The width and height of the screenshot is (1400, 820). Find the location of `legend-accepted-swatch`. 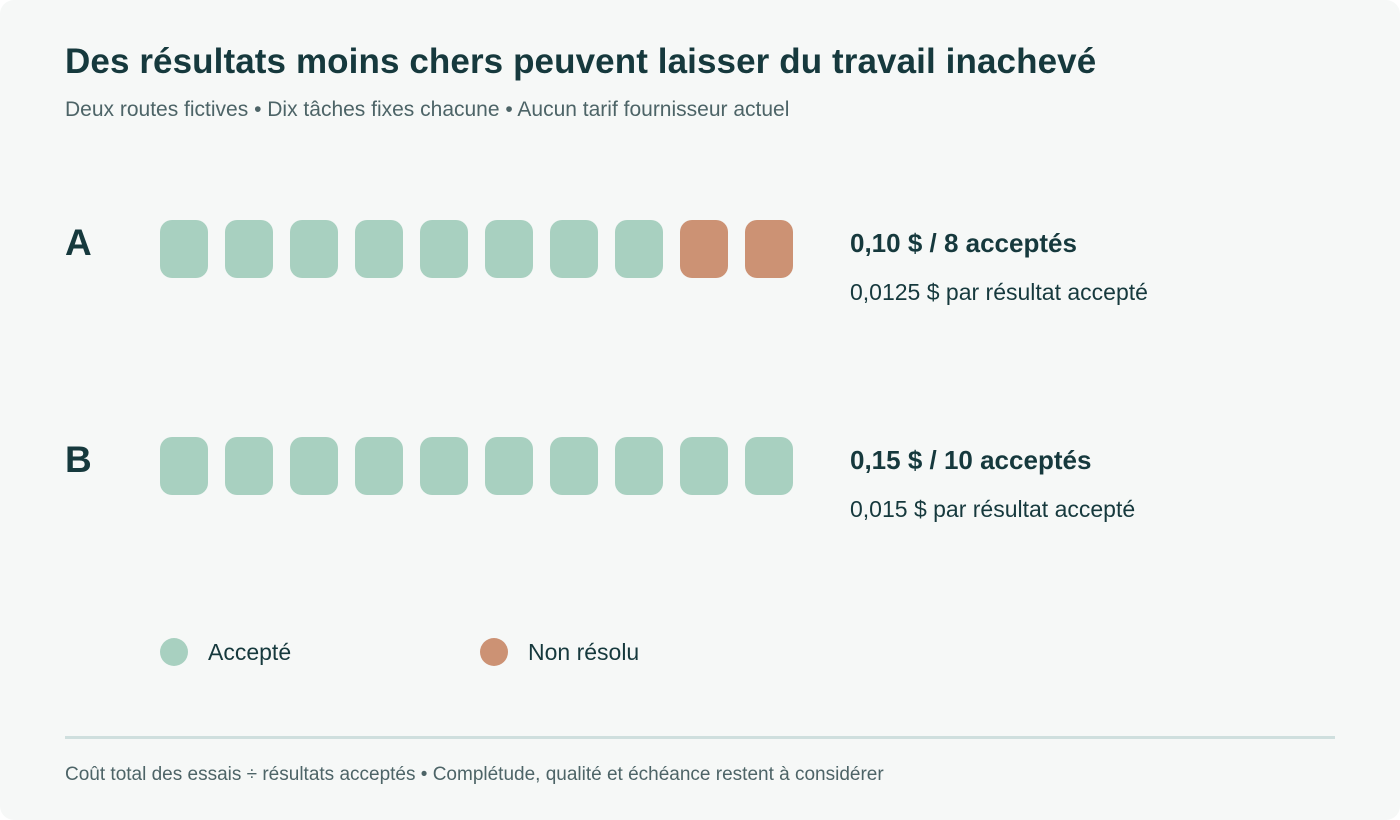

legend-accepted-swatch is located at coordinates (174, 652).